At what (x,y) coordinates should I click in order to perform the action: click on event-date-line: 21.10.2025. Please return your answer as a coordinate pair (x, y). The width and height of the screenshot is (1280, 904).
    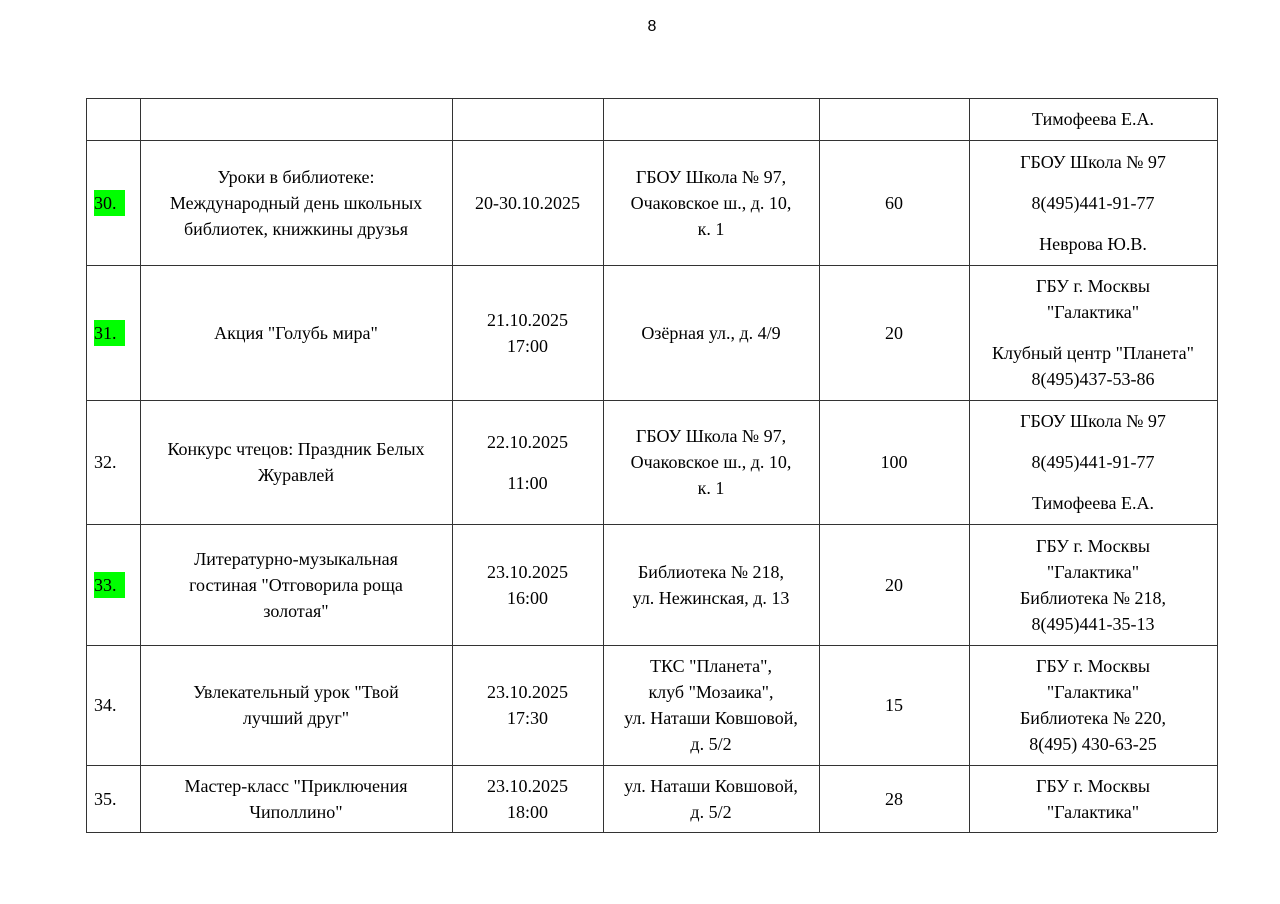
    Looking at the image, I should click on (527, 319).